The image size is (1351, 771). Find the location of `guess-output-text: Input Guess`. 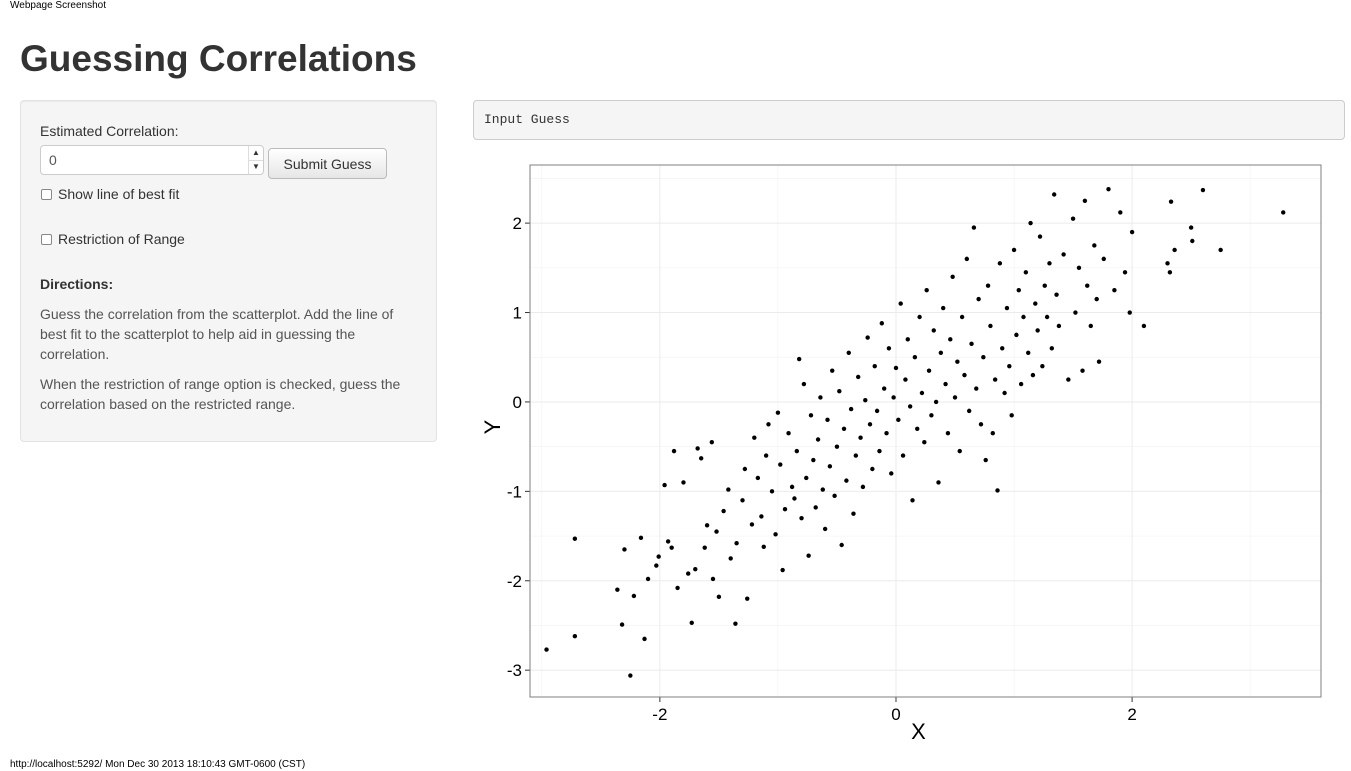

guess-output-text: Input Guess is located at coordinates (527, 119).